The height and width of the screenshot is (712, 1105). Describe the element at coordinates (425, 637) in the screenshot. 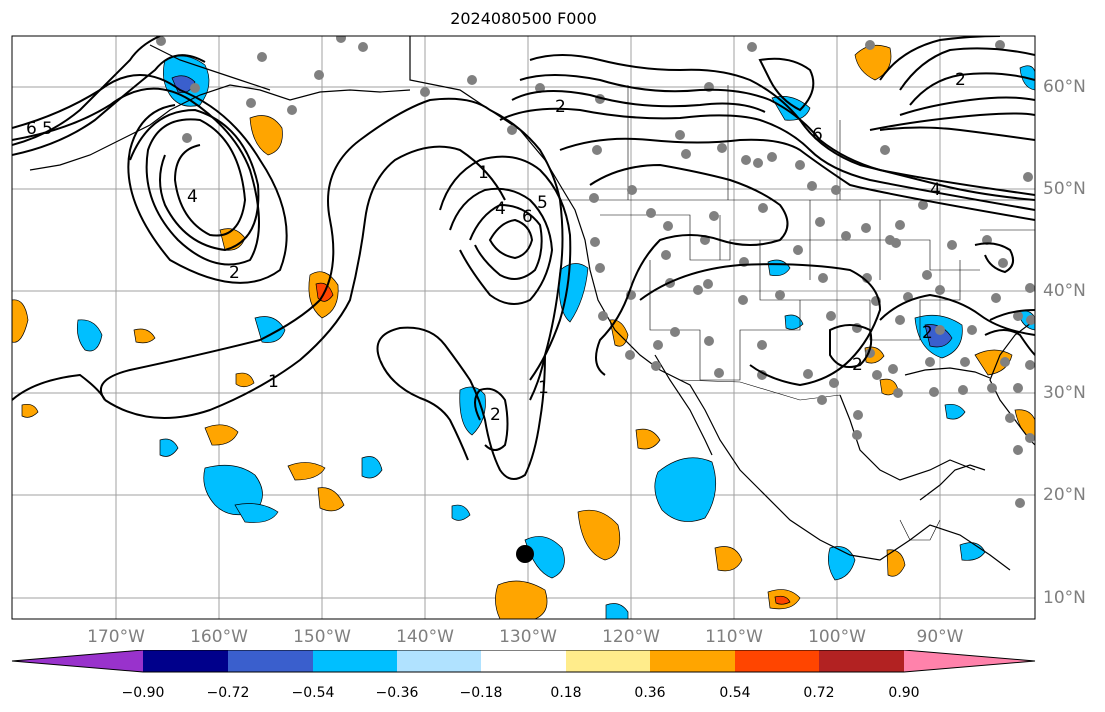

I see `lon-label: 140°W` at that location.